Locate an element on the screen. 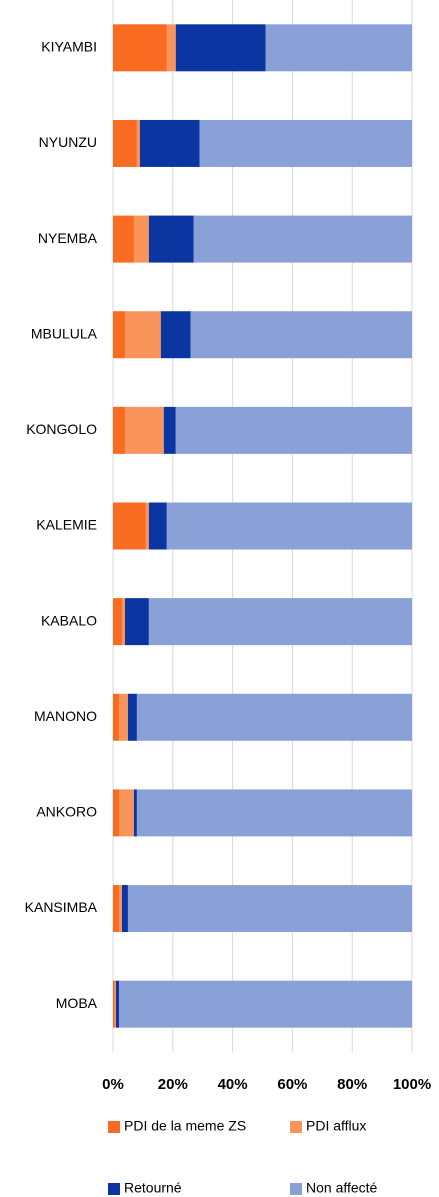 The height and width of the screenshot is (1197, 439). y-tick-label: NYEMBA is located at coordinates (68, 238).